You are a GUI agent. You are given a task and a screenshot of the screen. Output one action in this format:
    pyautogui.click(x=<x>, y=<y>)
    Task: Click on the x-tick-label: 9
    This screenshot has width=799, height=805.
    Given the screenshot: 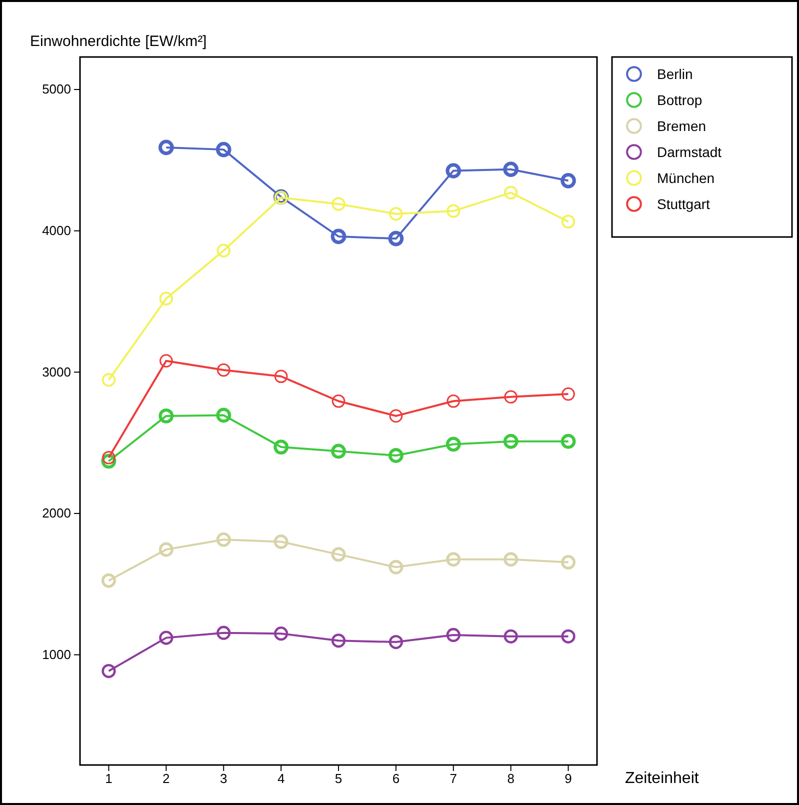 What is the action you would take?
    pyautogui.click(x=568, y=778)
    